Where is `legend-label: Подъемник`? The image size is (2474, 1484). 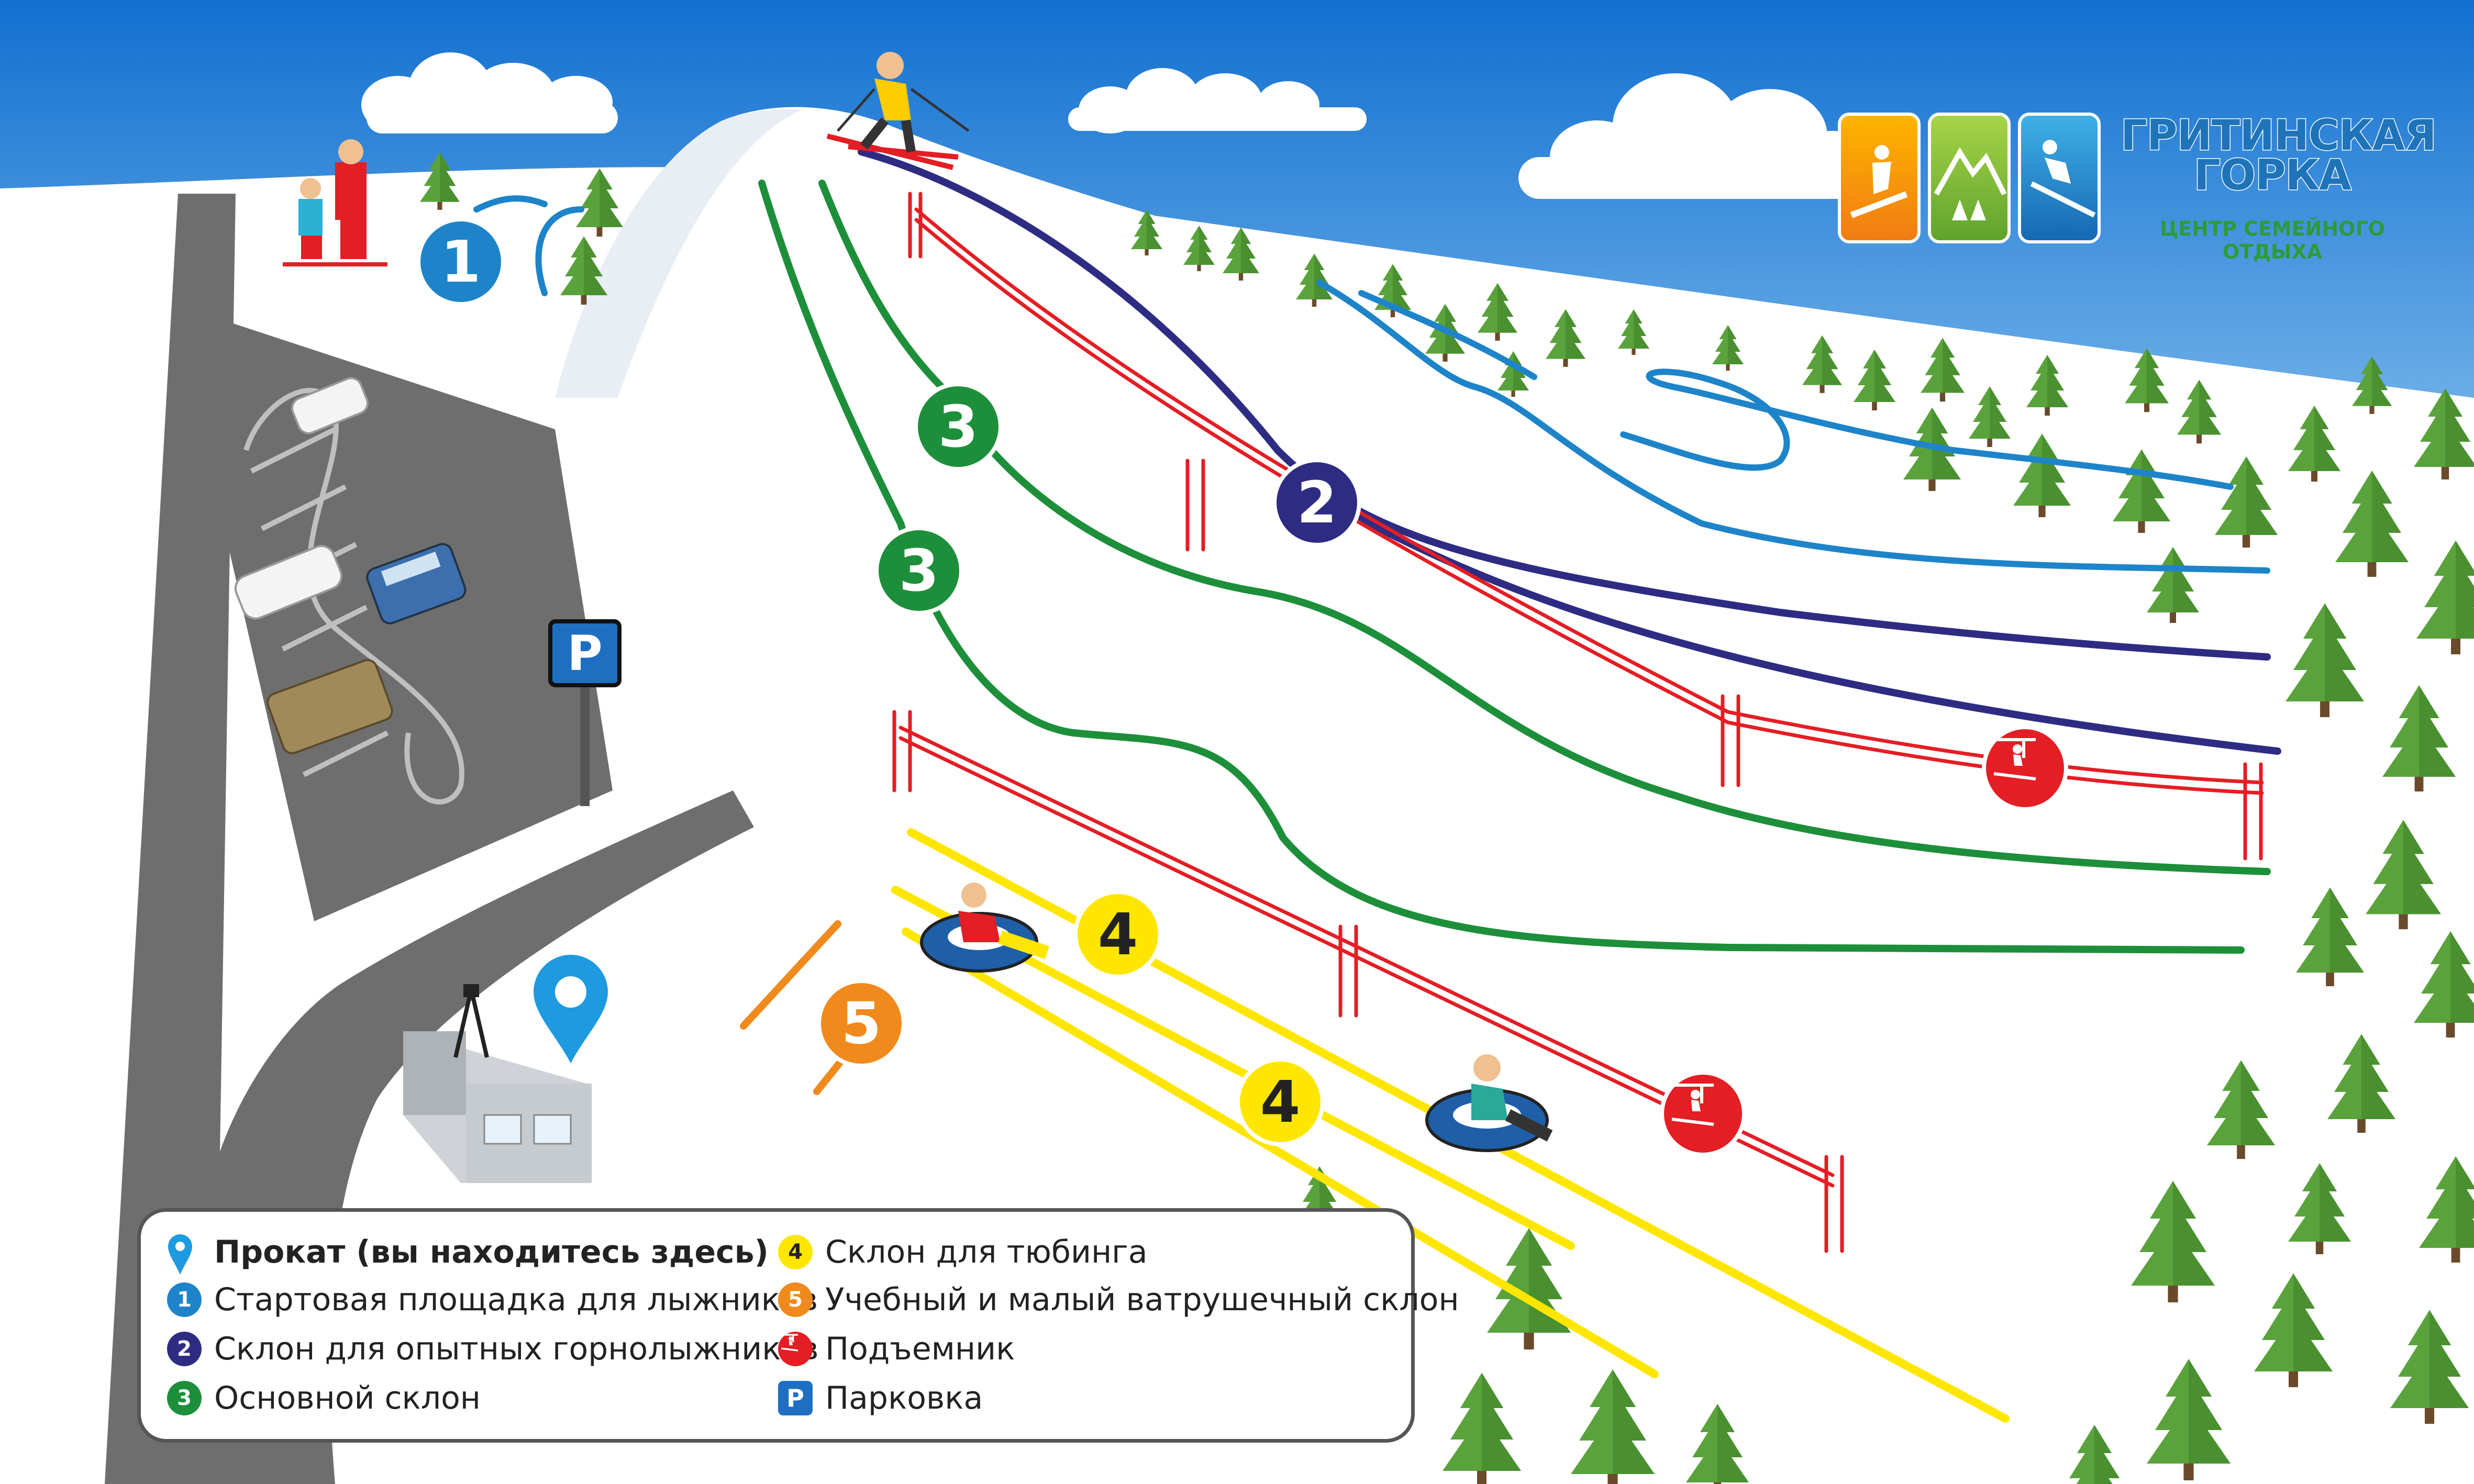
legend-label: Подъемник is located at coordinates (920, 1349).